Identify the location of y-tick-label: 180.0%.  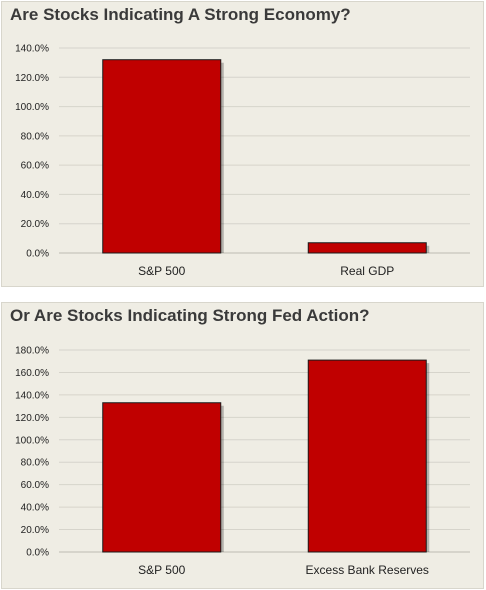
(32, 351).